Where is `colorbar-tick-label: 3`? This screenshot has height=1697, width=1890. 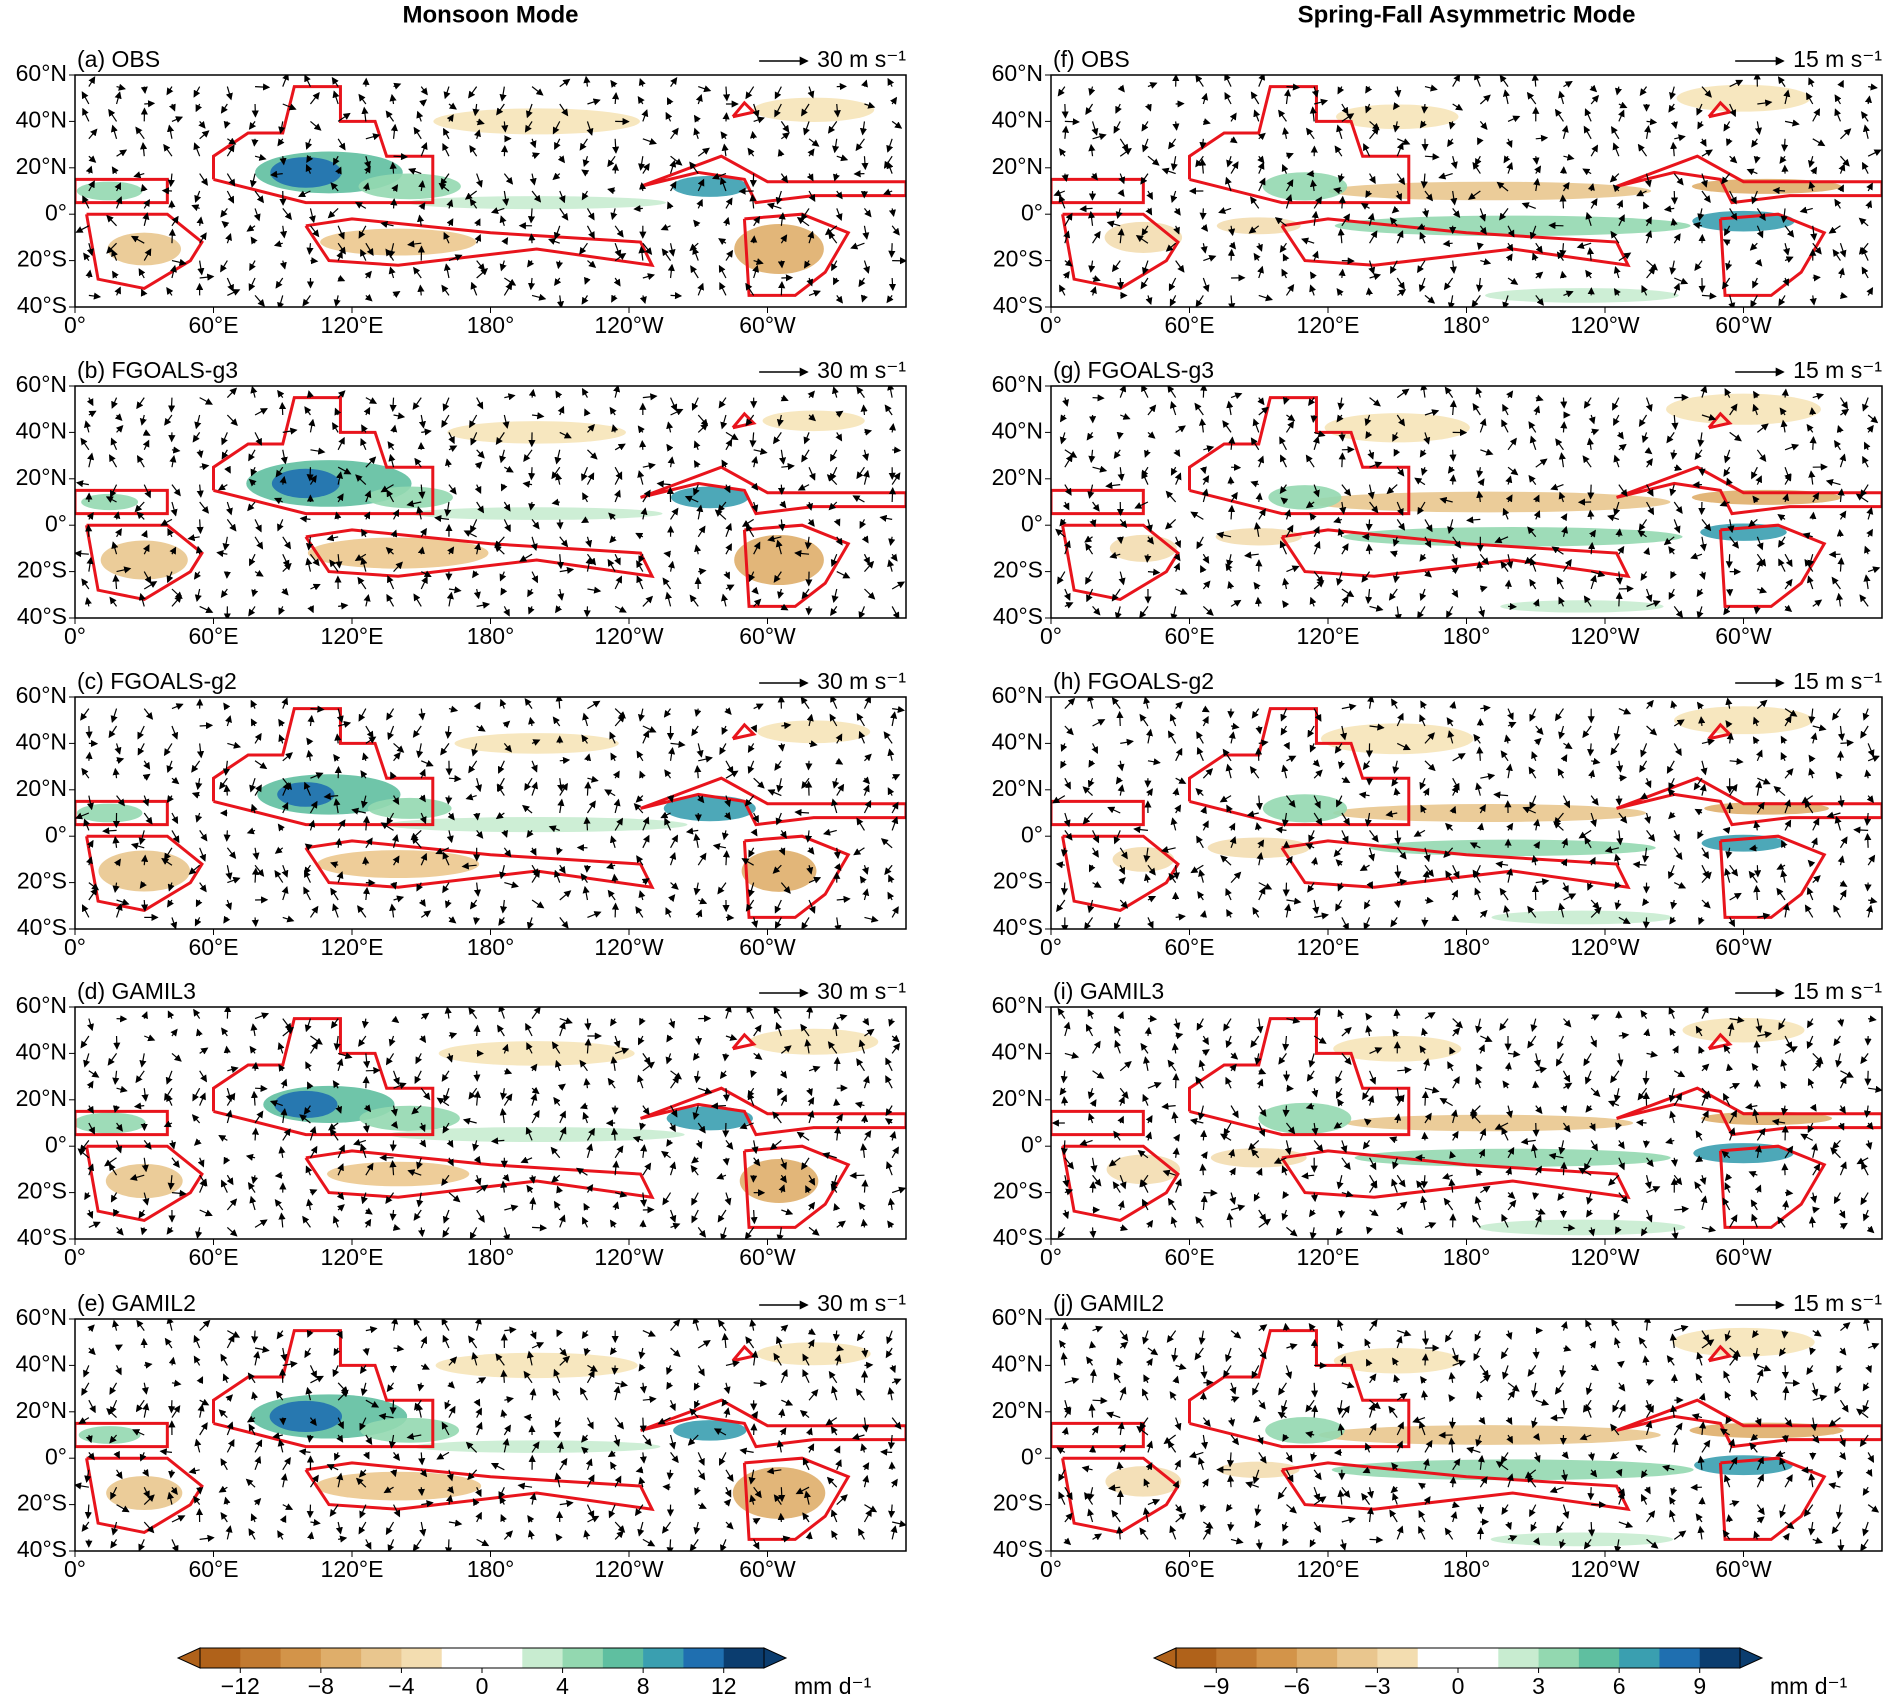 colorbar-tick-label: 3 is located at coordinates (1538, 1685).